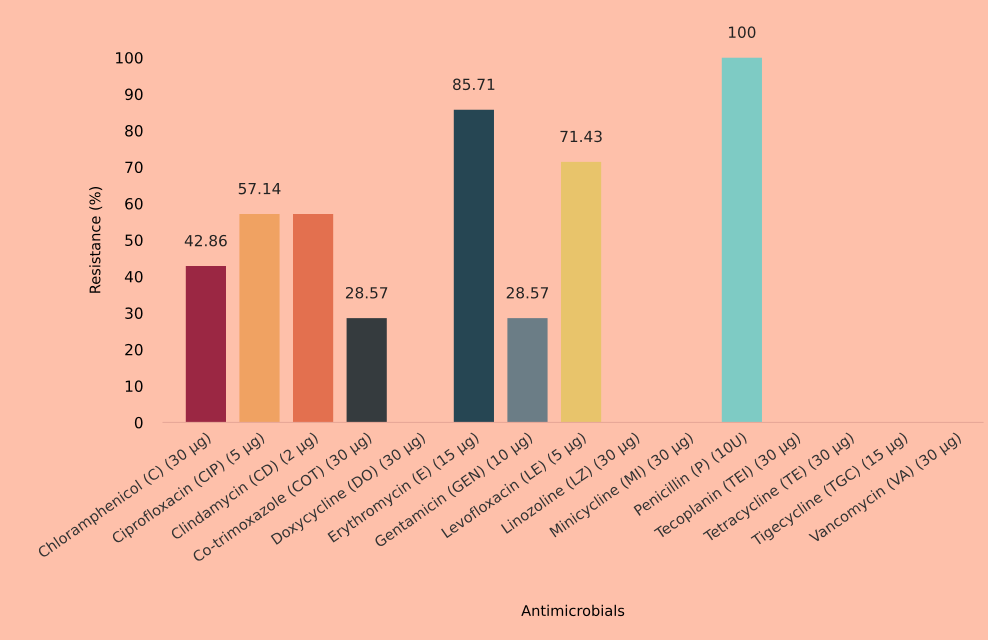  I want to click on y-tick-label: 0, so click(138, 422).